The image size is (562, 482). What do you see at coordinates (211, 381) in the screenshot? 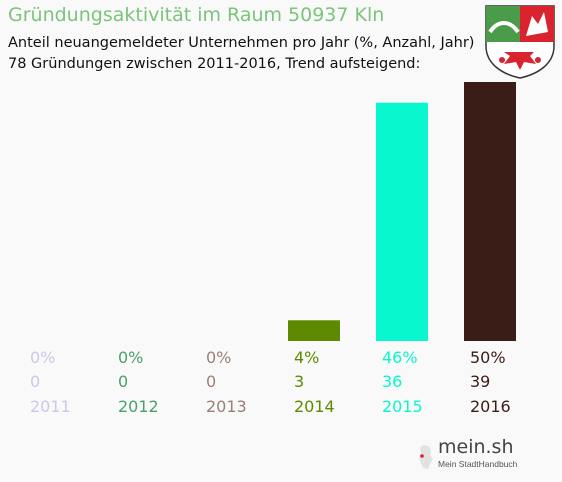
I see `count-label-2013: 0` at bounding box center [211, 381].